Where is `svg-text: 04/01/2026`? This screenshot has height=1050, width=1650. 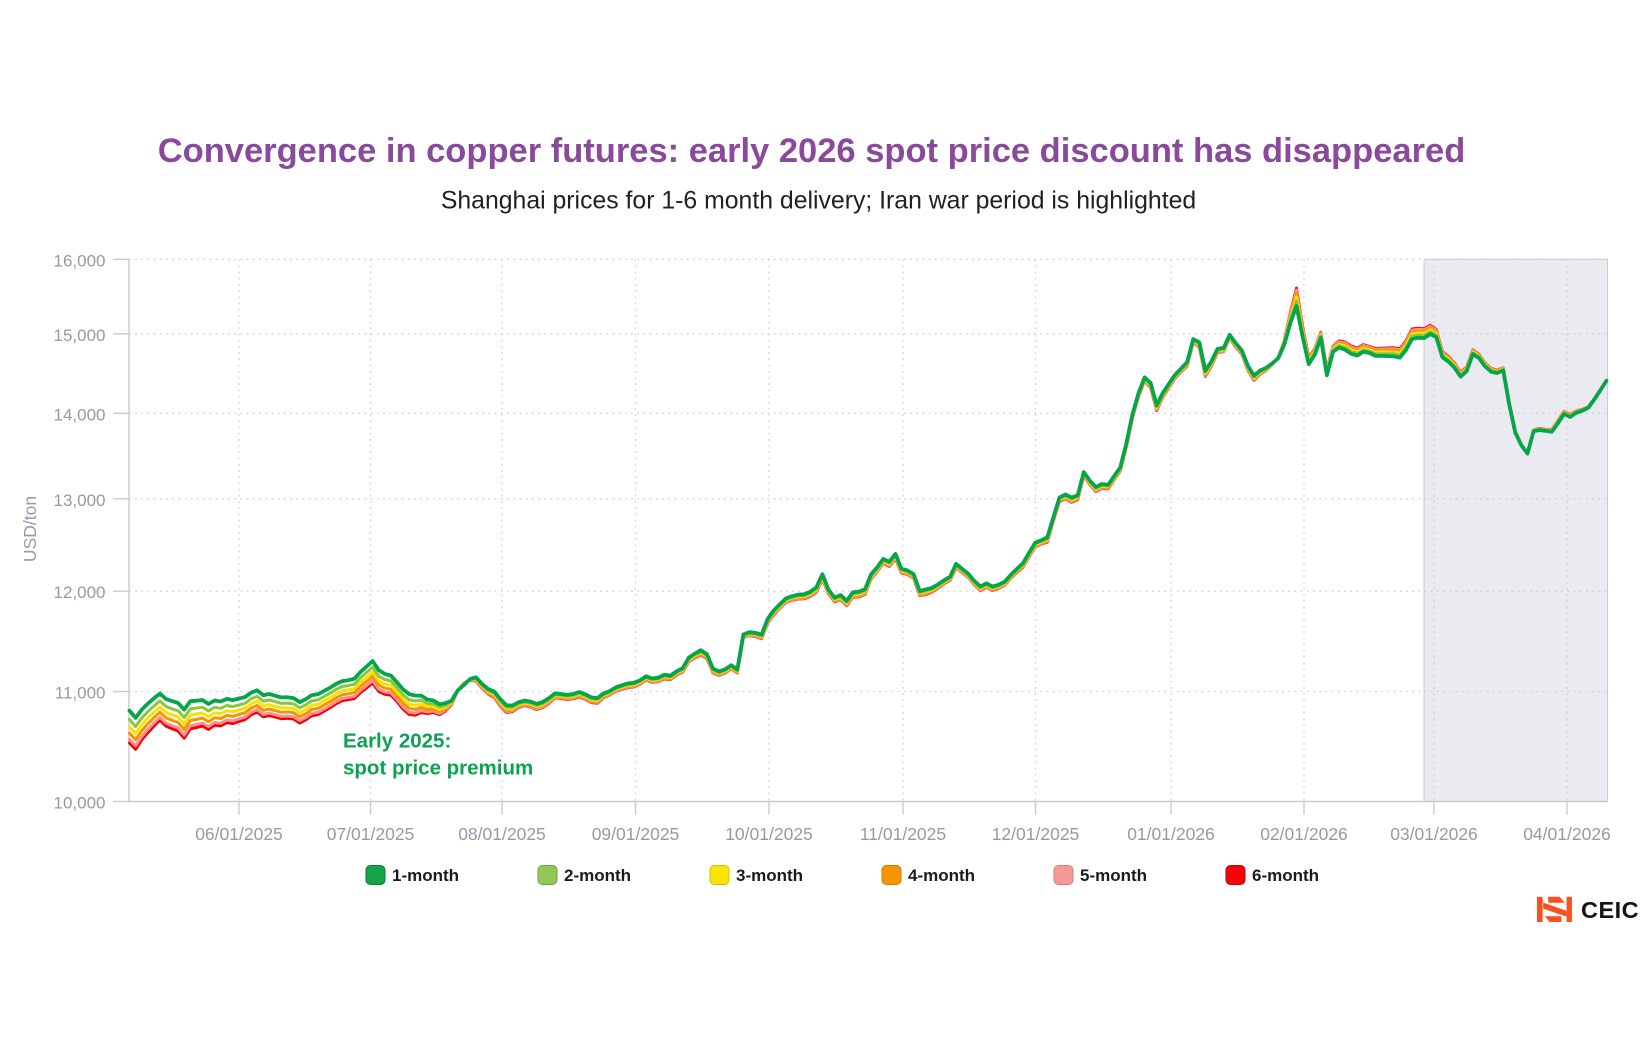 svg-text: 04/01/2026 is located at coordinates (1567, 834).